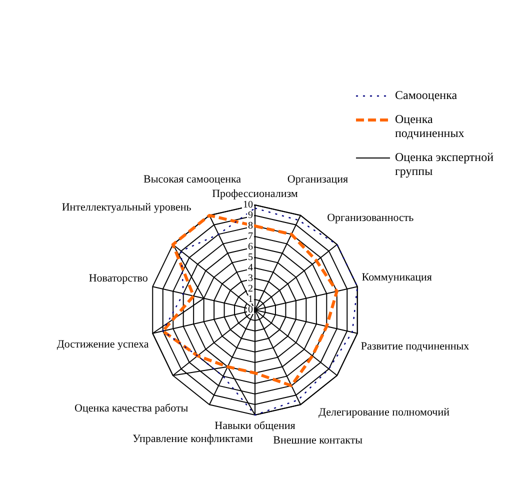  Describe the element at coordinates (248, 205) in the screenshot. I see `y-tick-label: 10` at that location.